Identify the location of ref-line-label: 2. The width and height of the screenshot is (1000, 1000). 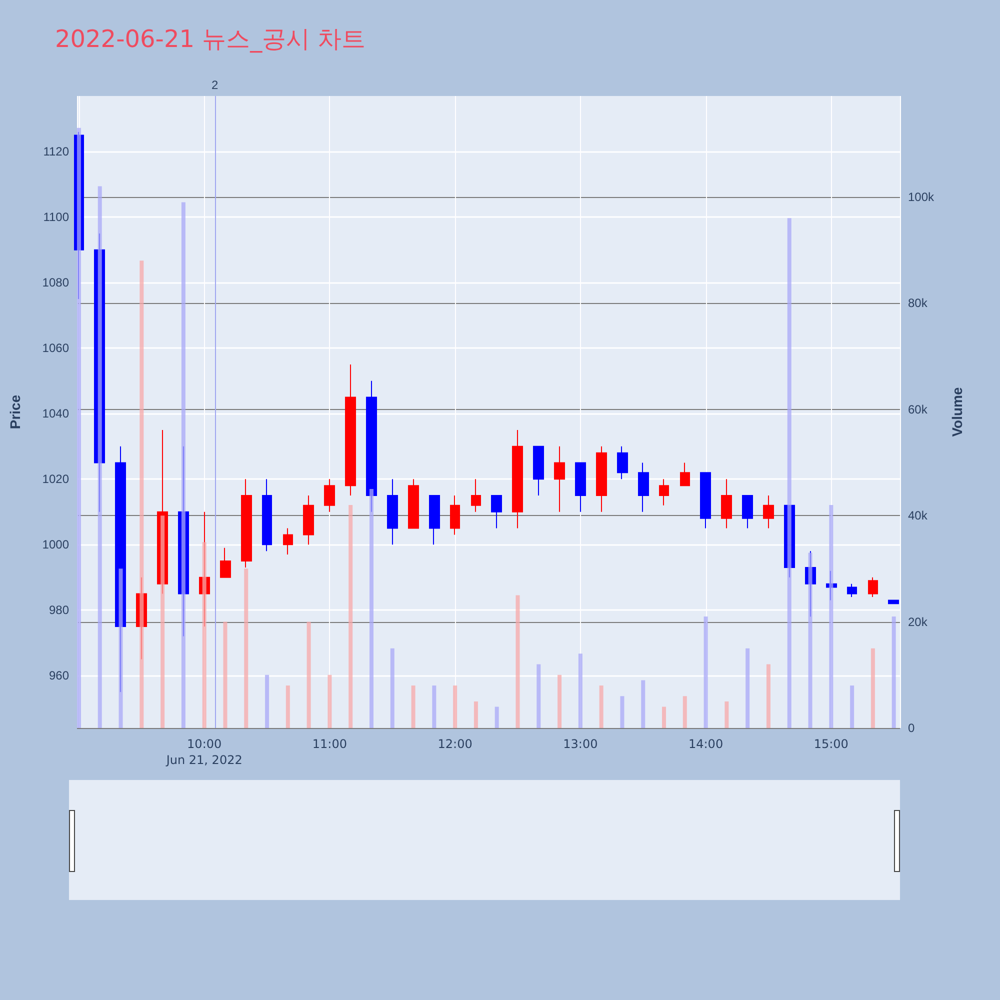
(214, 85).